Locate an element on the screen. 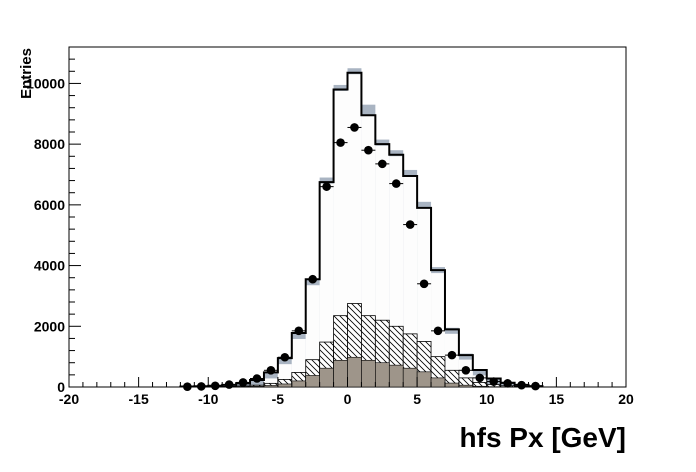  y-tick-label: 10000 is located at coordinates (45, 83).